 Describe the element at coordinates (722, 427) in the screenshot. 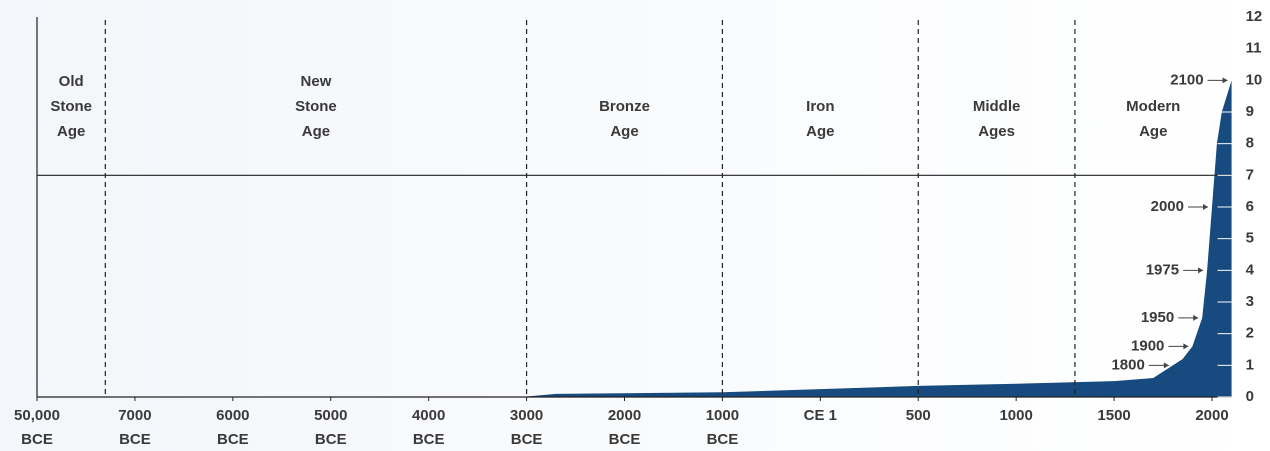

I see `x-tick-label: 1000 BCE` at that location.